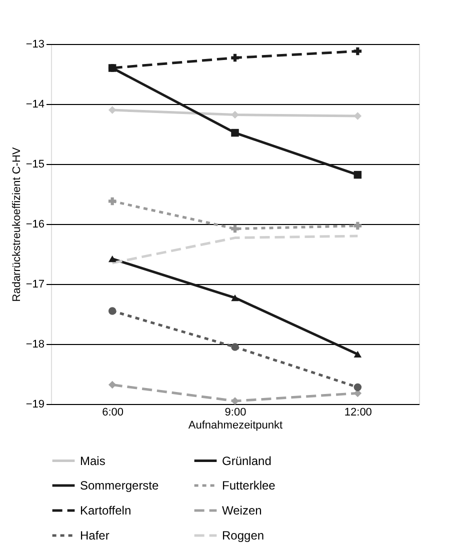 The width and height of the screenshot is (450, 553). What do you see at coordinates (113, 412) in the screenshot?
I see `x-tick-label: 6:00` at bounding box center [113, 412].